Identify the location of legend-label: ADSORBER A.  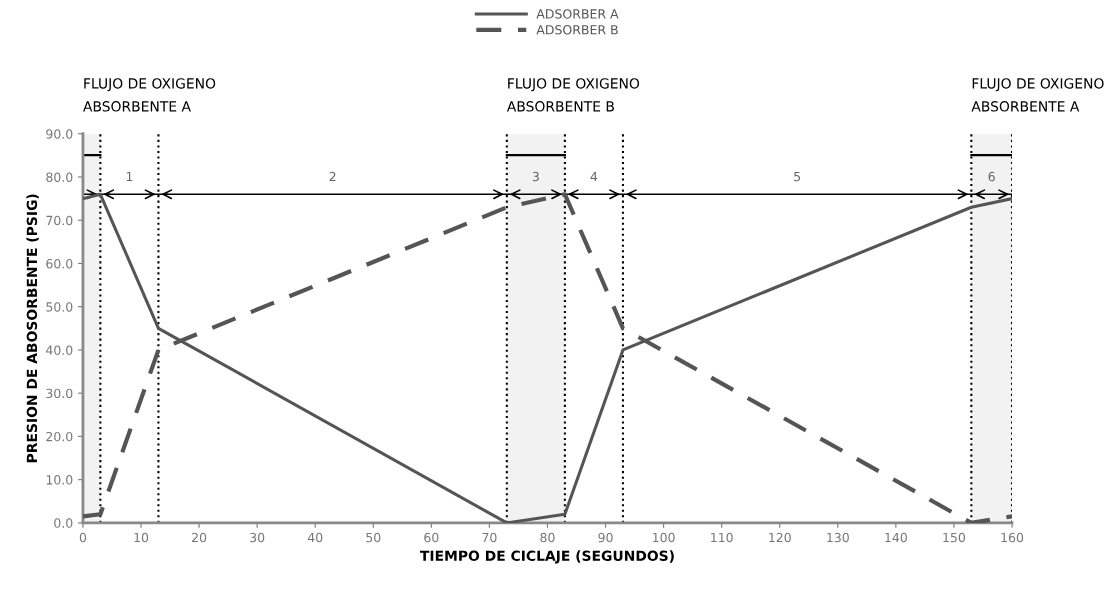
(577, 14).